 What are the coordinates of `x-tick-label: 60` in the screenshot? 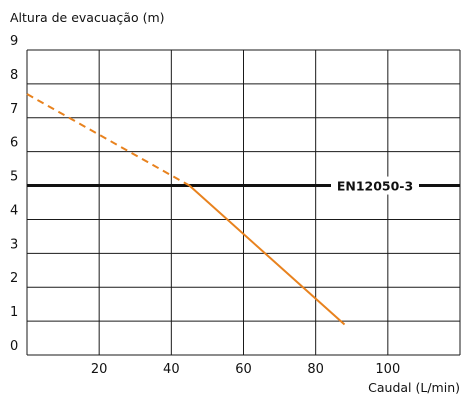 It's located at (243, 369).